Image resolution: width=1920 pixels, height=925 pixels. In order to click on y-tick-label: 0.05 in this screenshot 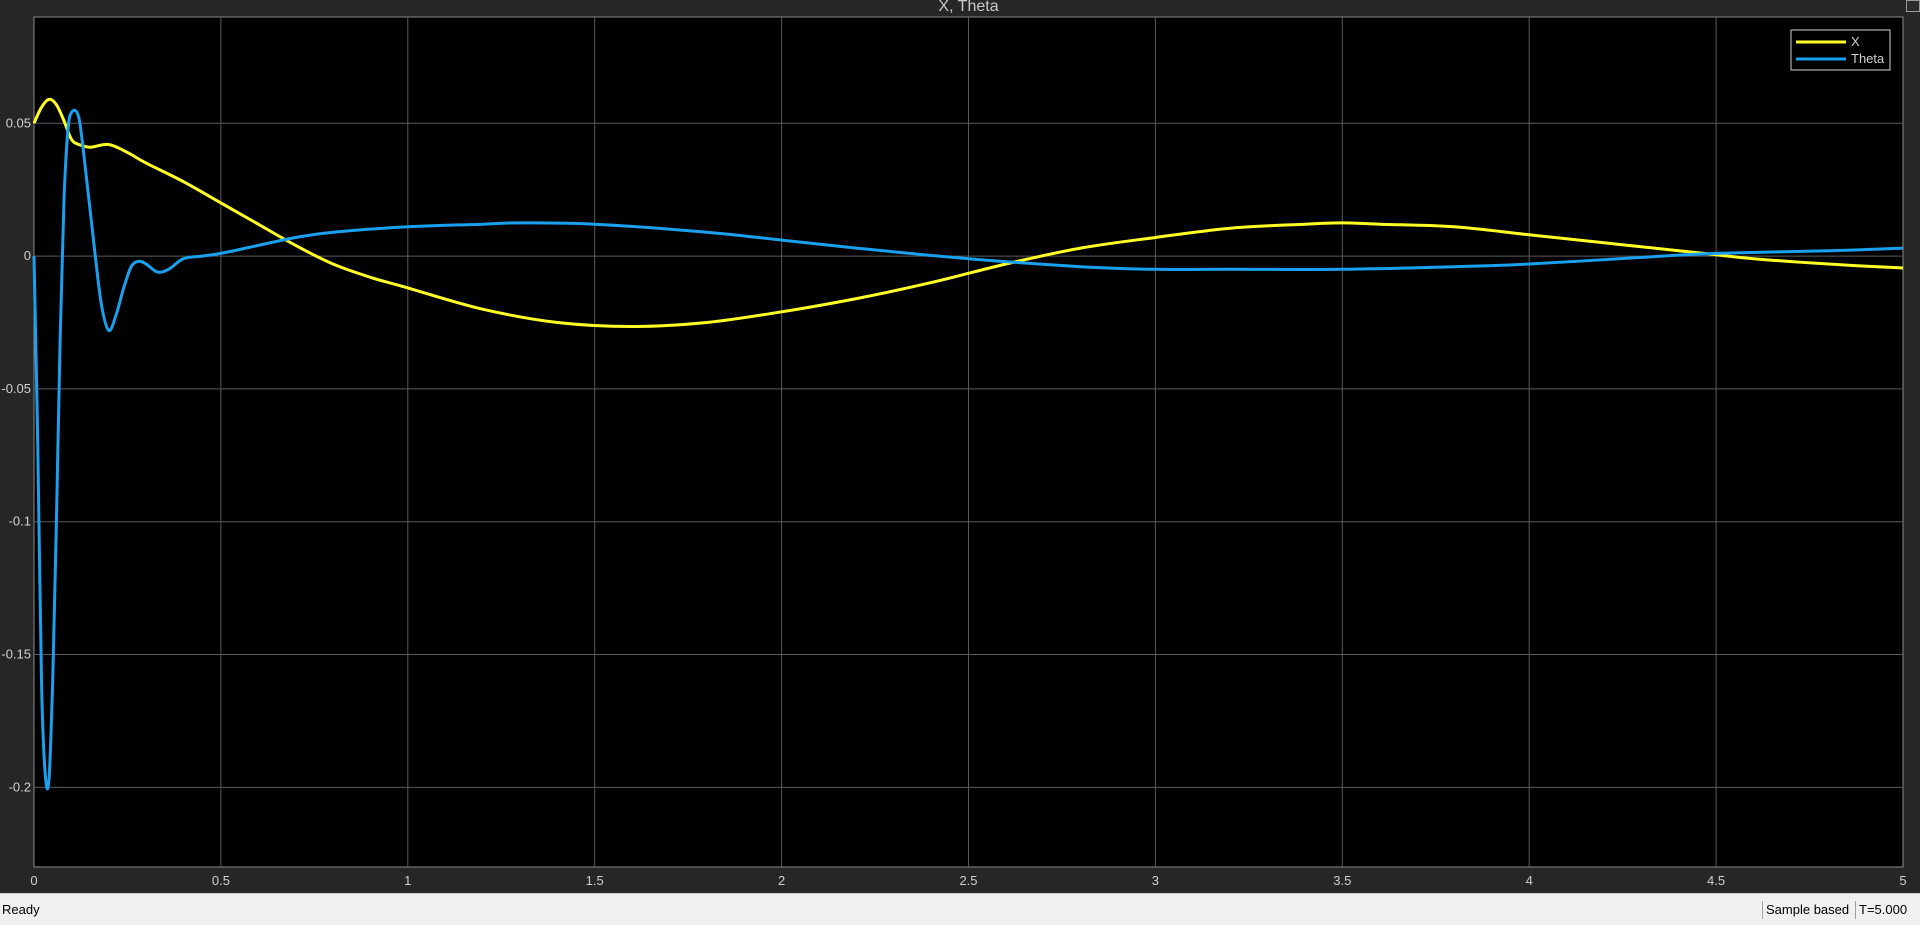, I will do `click(18, 122)`.